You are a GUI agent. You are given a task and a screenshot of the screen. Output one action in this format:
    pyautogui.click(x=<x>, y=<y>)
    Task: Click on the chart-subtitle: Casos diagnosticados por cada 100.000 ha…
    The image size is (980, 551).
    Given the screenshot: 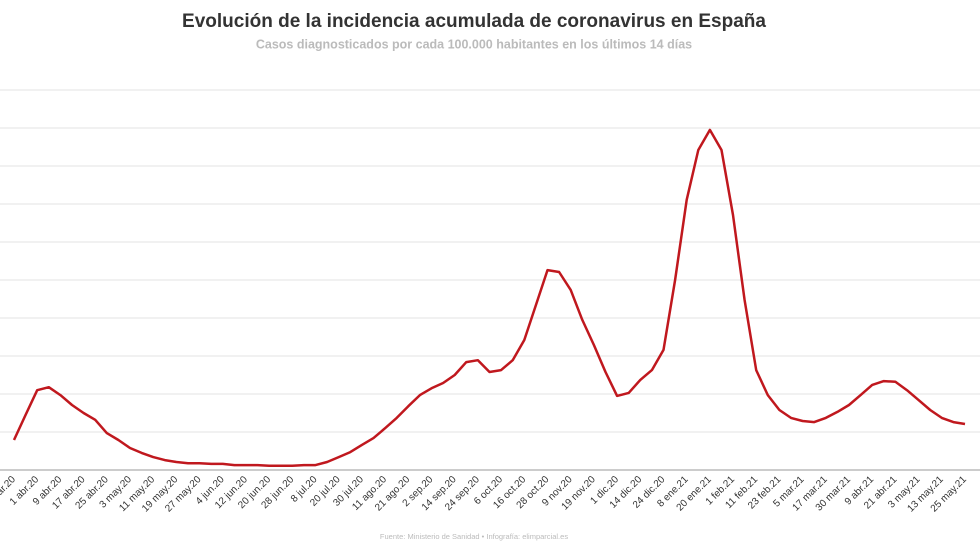 What is the action you would take?
    pyautogui.click(x=474, y=44)
    